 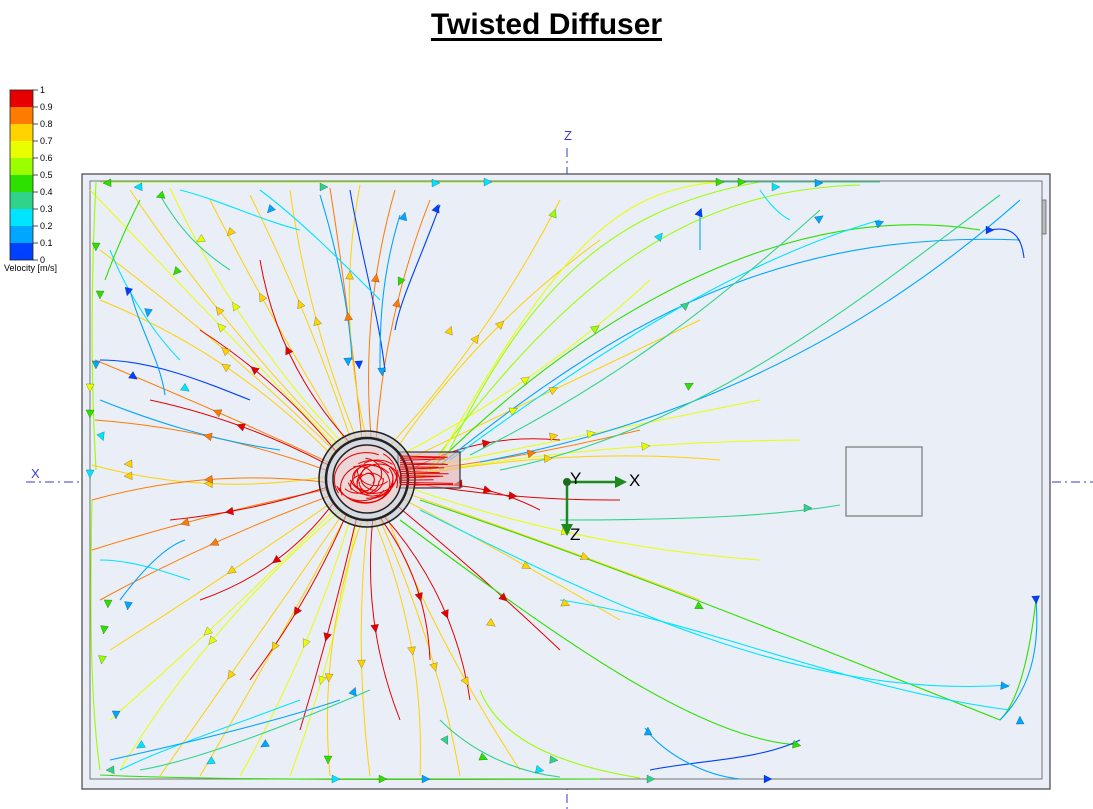 What do you see at coordinates (600, 506) in the screenshot?
I see `coordinate-triad: Y X Z` at bounding box center [600, 506].